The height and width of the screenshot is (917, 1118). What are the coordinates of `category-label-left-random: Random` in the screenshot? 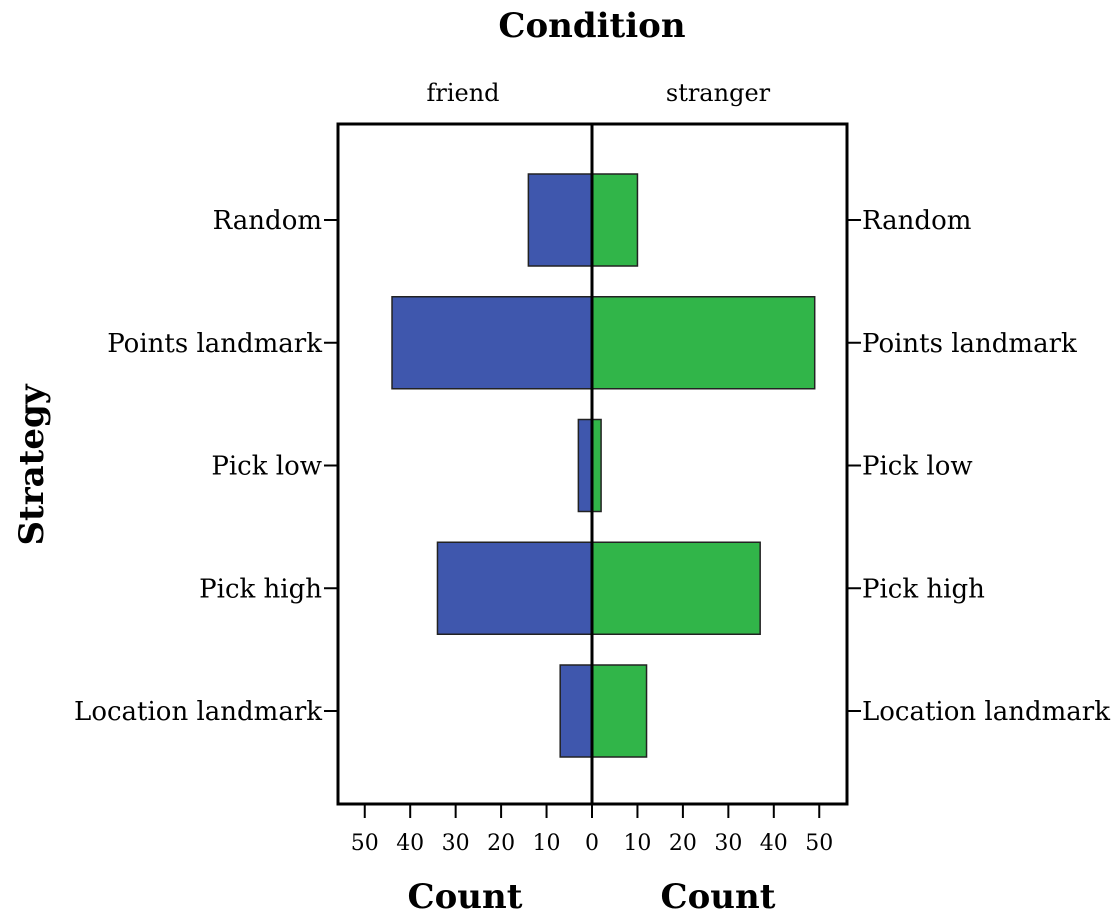 It's located at (267, 221).